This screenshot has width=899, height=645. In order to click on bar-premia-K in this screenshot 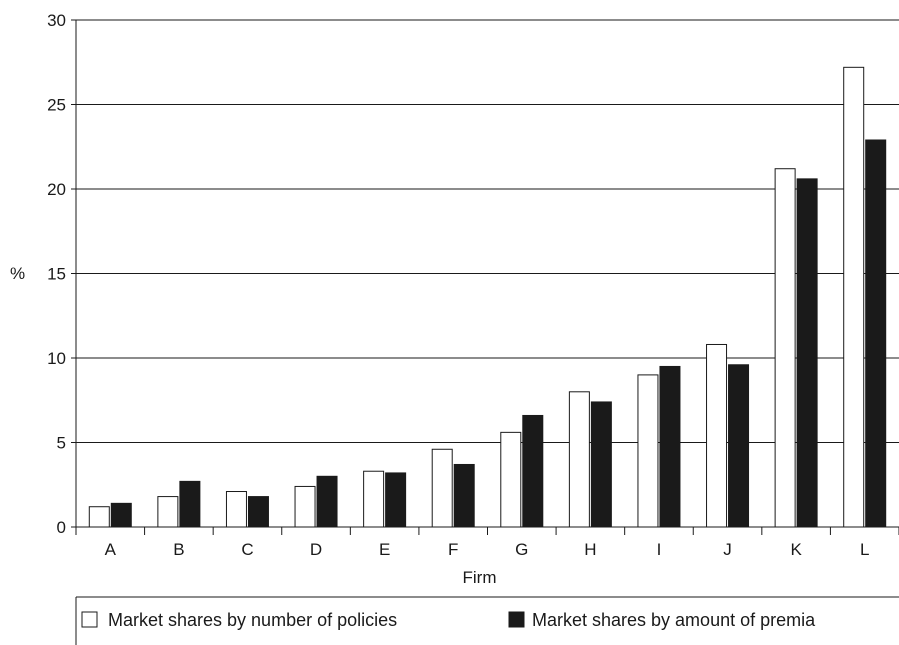, I will do `click(807, 353)`.